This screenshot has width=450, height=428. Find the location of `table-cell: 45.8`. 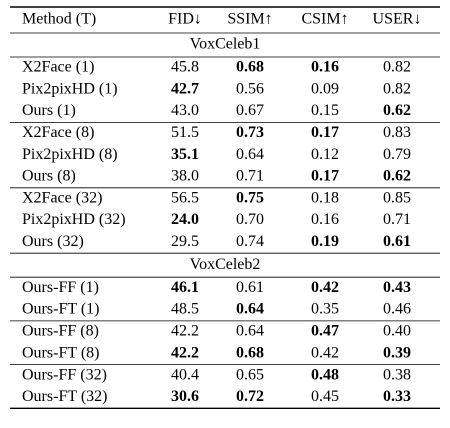

table-cell: 45.8 is located at coordinates (185, 67).